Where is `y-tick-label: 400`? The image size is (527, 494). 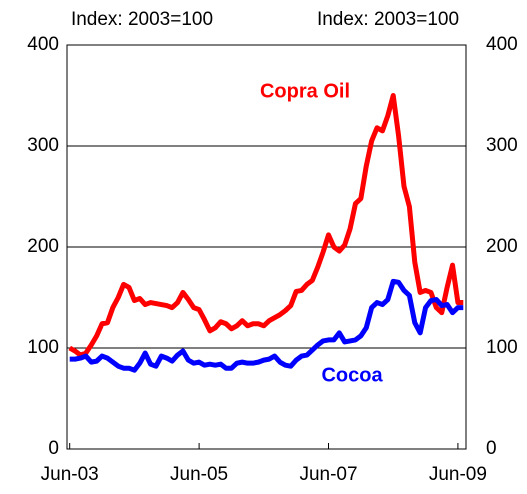
y-tick-label: 400 is located at coordinates (43, 44).